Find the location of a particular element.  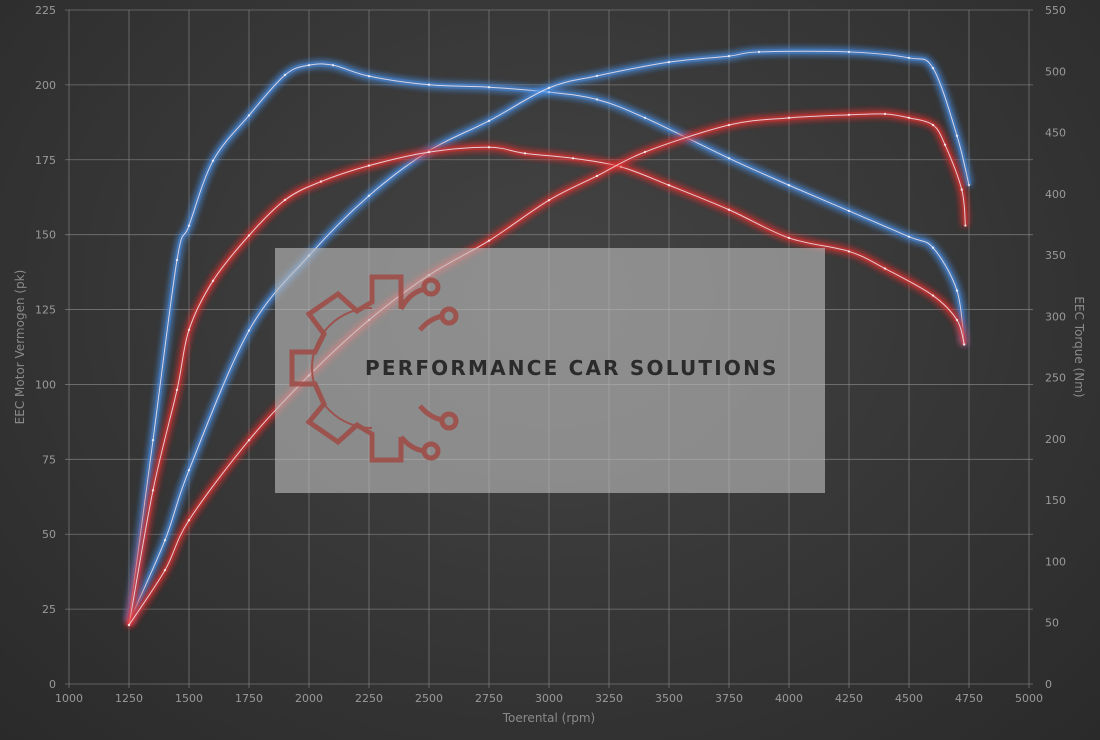

y-axis-label: EEC Motor Vermogen (pk) is located at coordinates (20, 347).